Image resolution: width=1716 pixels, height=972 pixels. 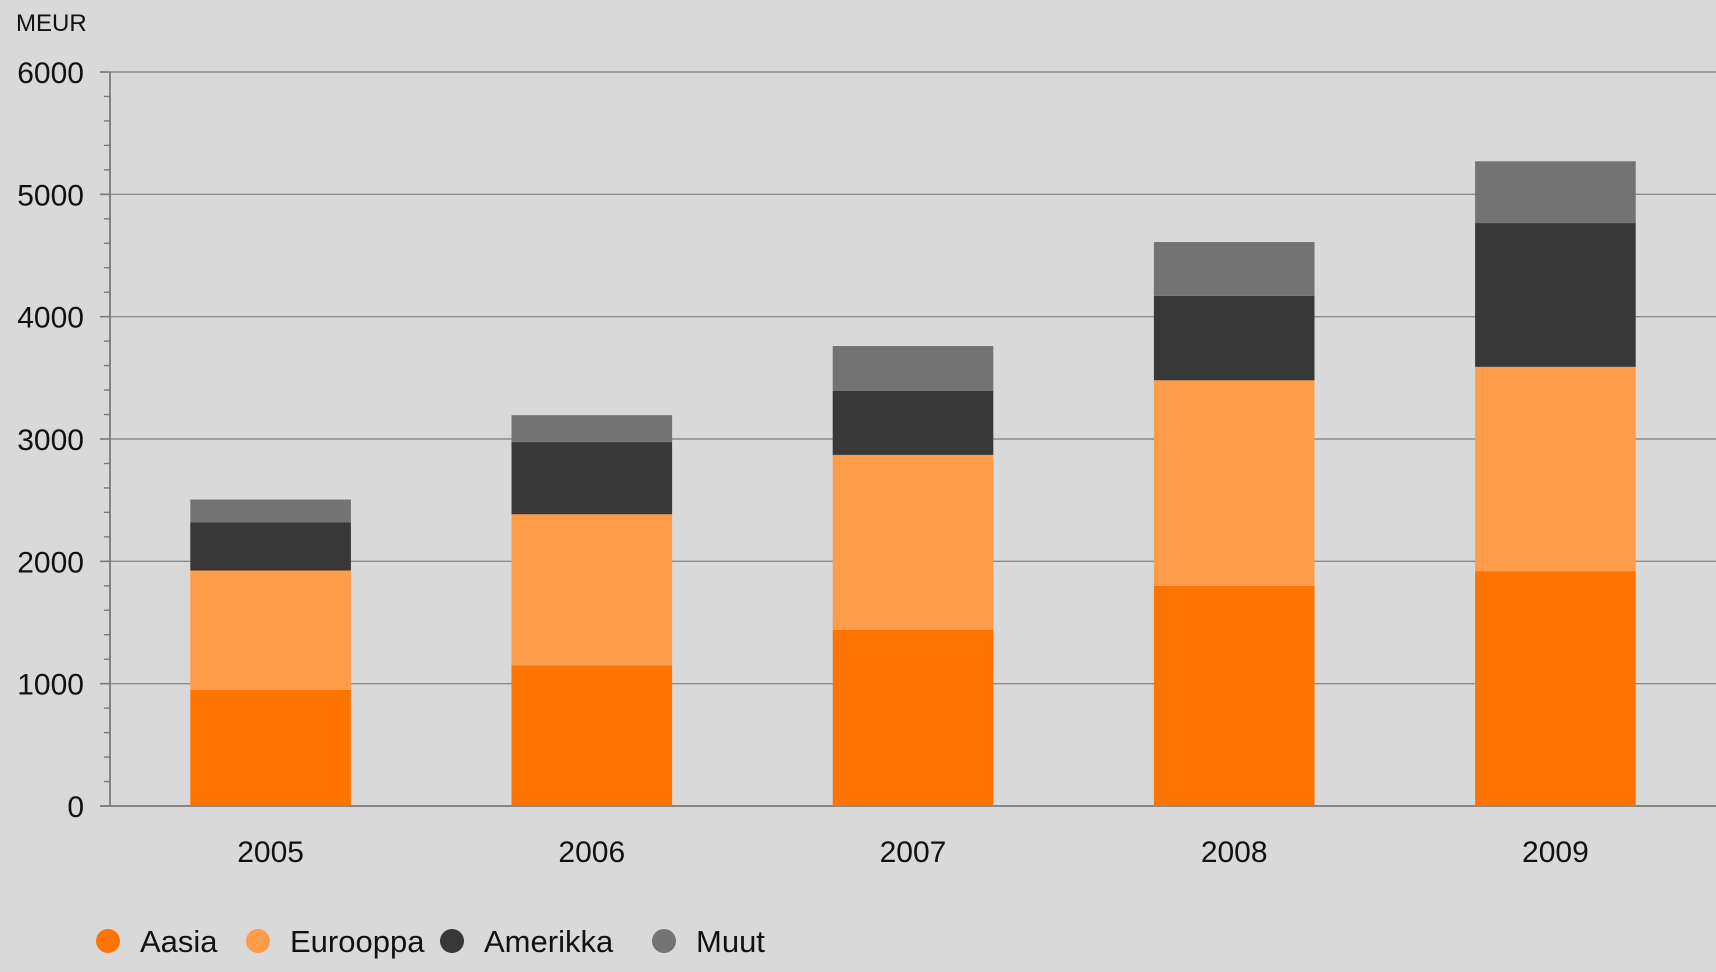 I want to click on bar-segment-amerikka-2008, so click(x=1234, y=338).